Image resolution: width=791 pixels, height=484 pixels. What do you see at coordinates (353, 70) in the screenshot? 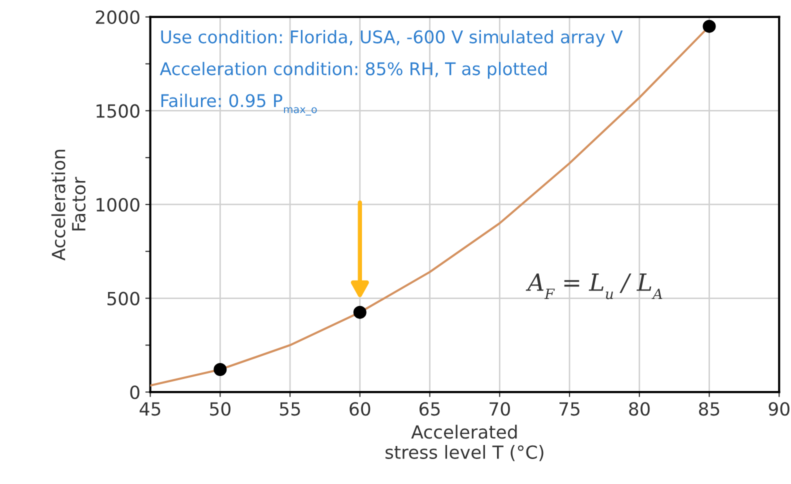
I see `annotation: Acceleration condition: 85% RH, T as plotted` at bounding box center [353, 70].